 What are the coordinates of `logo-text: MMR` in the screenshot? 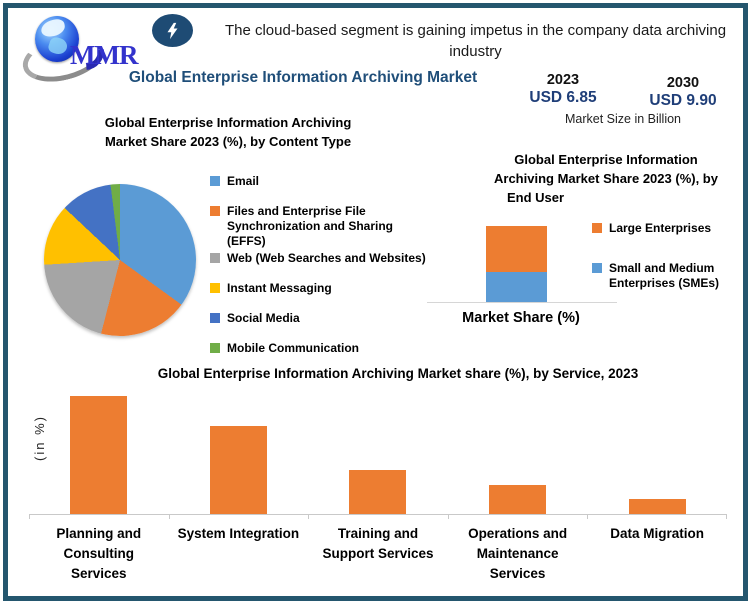 It's located at (104, 55).